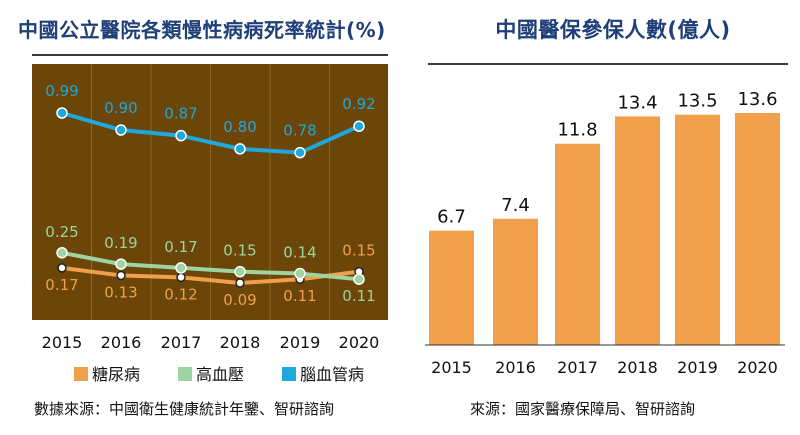 This screenshot has width=800, height=435. What do you see at coordinates (116, 374) in the screenshot?
I see `legend-label: 糖尿病` at bounding box center [116, 374].